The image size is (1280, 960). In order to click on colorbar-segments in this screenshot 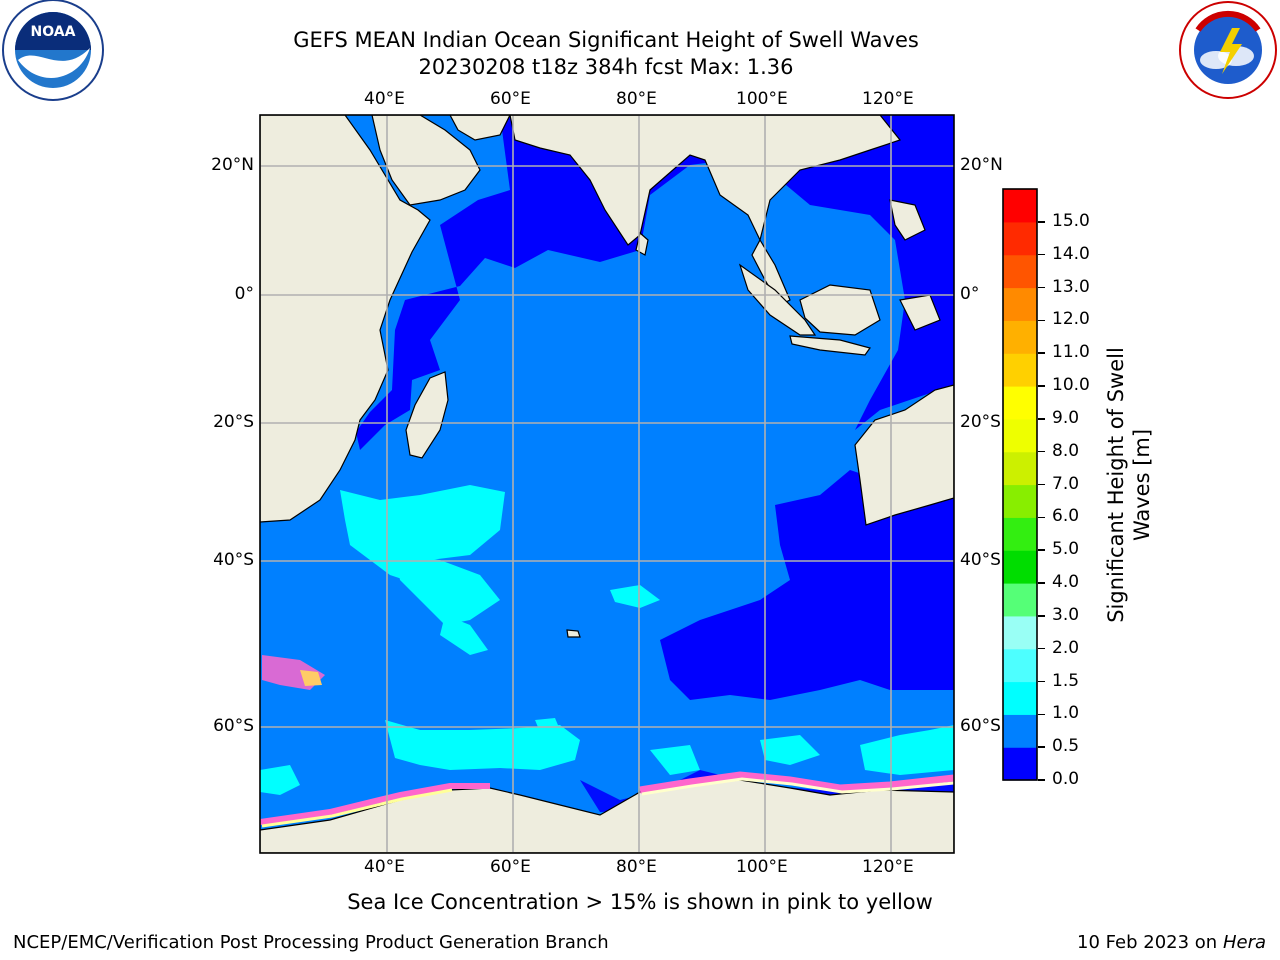, I will do `click(1020, 485)`.